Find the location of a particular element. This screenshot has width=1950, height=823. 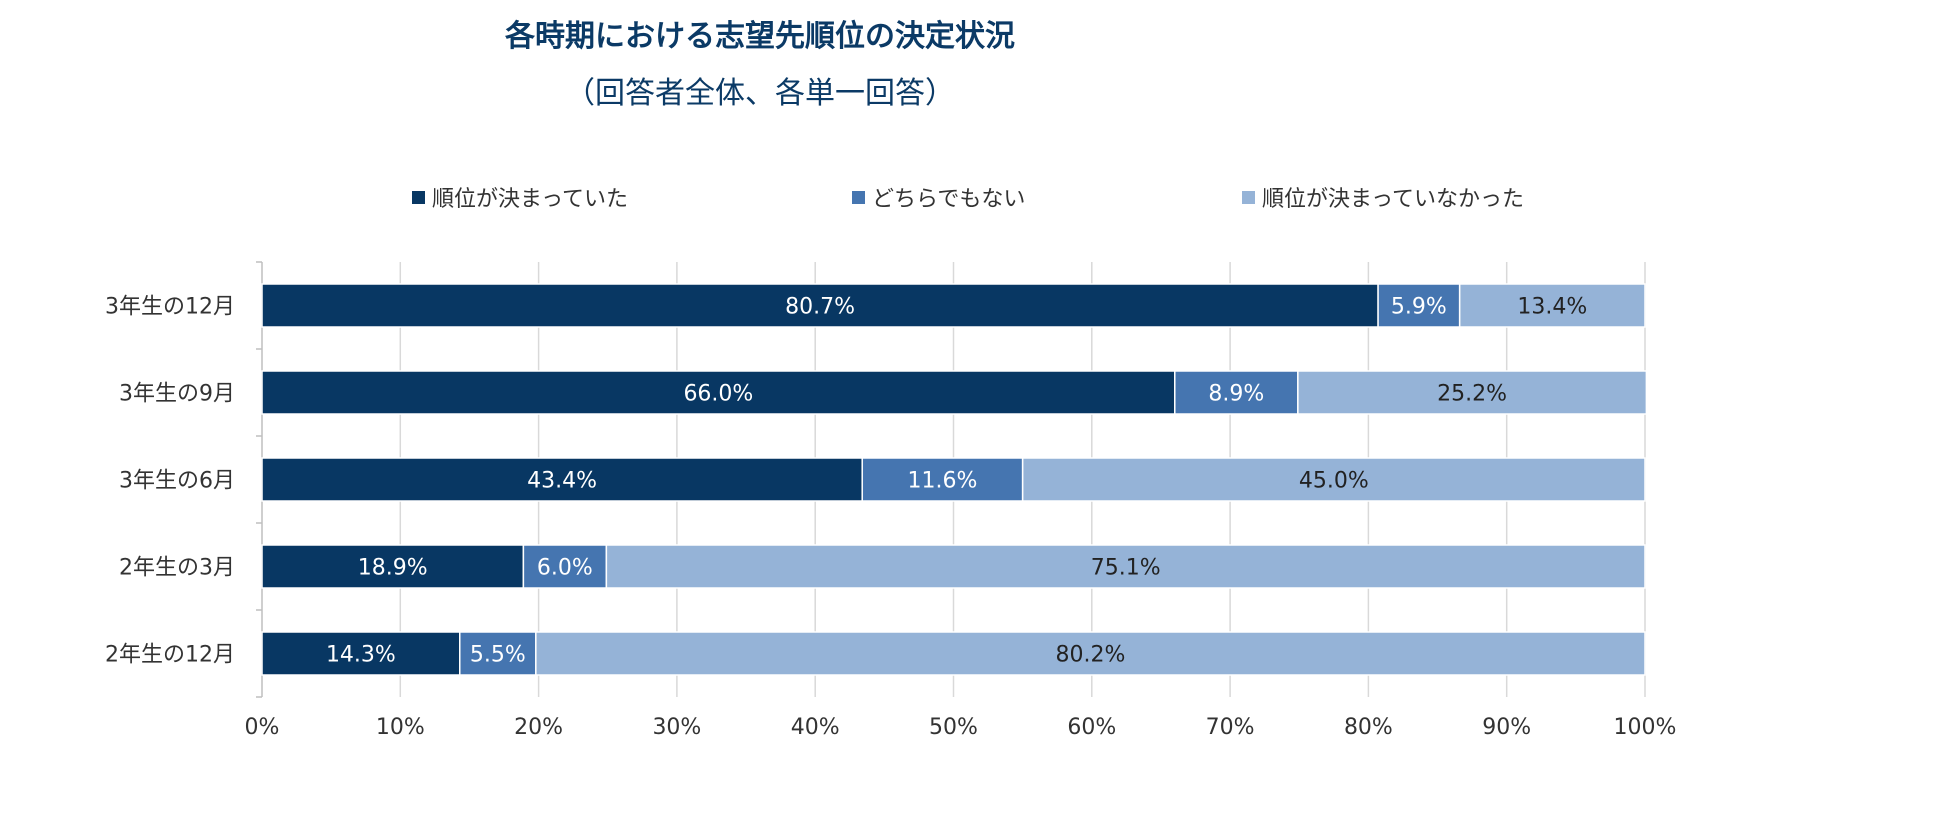

x-tick-label: 30% is located at coordinates (676, 727).